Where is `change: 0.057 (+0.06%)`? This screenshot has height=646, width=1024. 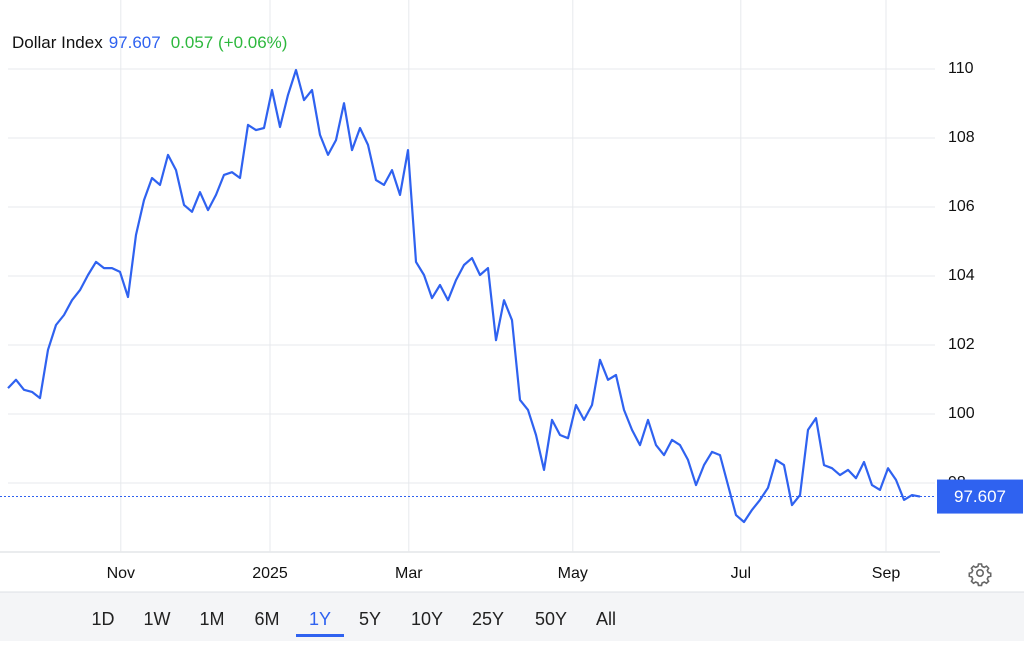 change: 0.057 (+0.06%) is located at coordinates (229, 42).